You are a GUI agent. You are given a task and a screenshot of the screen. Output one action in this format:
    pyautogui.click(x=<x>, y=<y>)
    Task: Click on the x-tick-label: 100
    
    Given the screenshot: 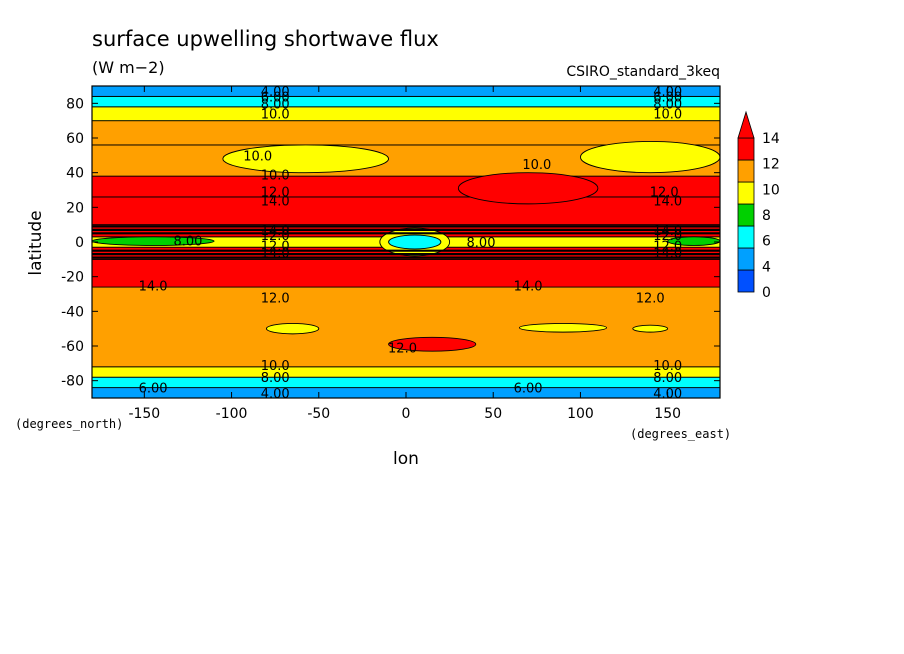 What is the action you would take?
    pyautogui.click(x=580, y=414)
    